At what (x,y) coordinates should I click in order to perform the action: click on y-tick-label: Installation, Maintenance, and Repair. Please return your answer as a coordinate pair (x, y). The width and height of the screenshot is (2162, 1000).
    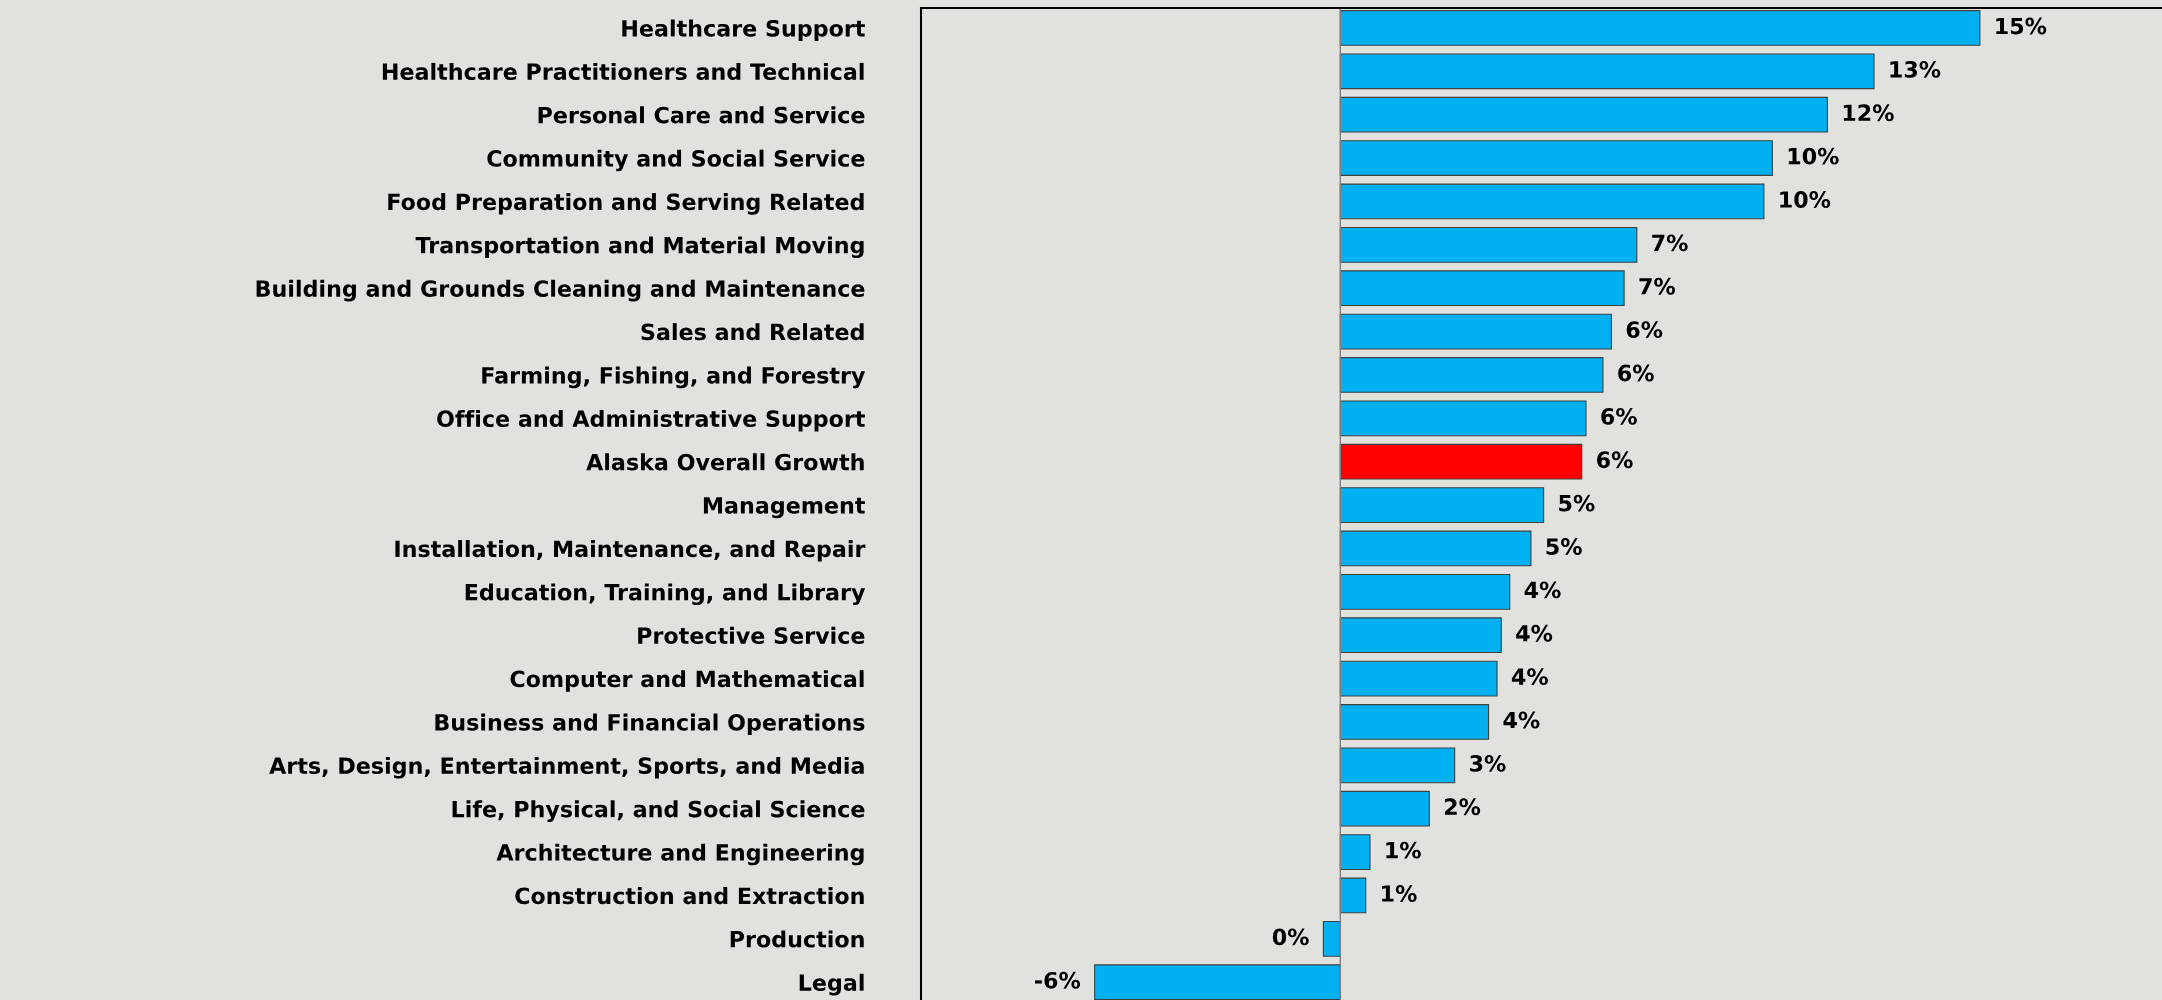
    Looking at the image, I should click on (630, 551).